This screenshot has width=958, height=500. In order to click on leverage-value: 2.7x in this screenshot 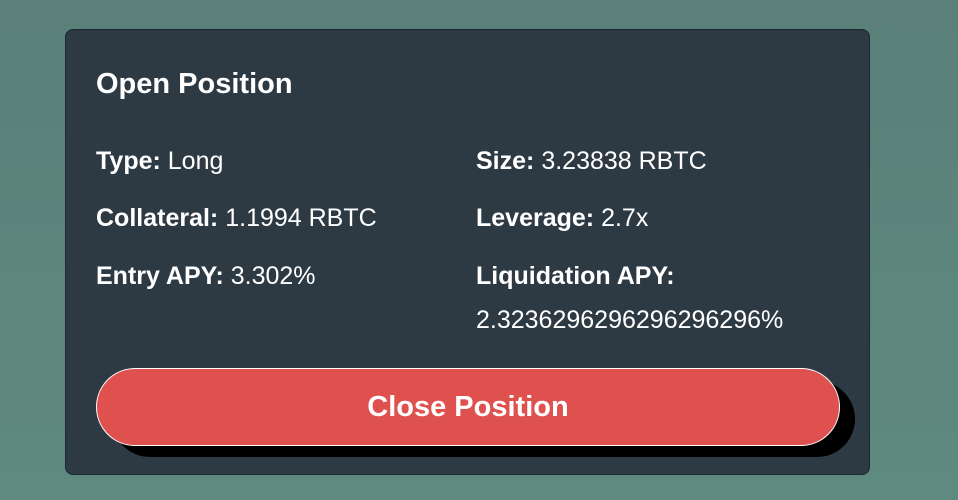, I will do `click(625, 218)`.